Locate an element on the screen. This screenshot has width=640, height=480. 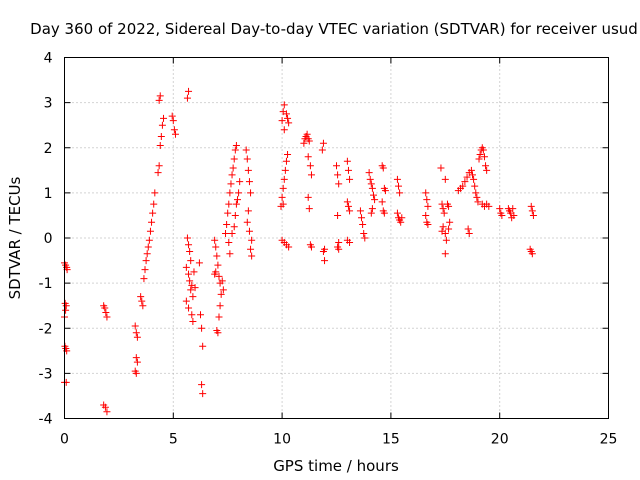
y-tick-label: -4 is located at coordinates (46, 420).